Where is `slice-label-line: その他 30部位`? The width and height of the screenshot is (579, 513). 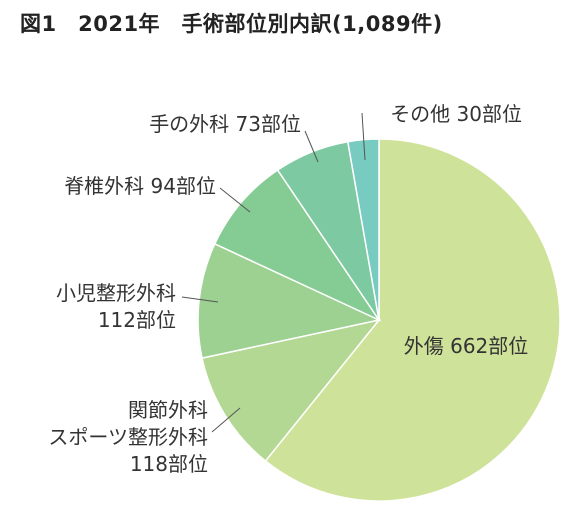 slice-label-line: その他 30部位 is located at coordinates (456, 114).